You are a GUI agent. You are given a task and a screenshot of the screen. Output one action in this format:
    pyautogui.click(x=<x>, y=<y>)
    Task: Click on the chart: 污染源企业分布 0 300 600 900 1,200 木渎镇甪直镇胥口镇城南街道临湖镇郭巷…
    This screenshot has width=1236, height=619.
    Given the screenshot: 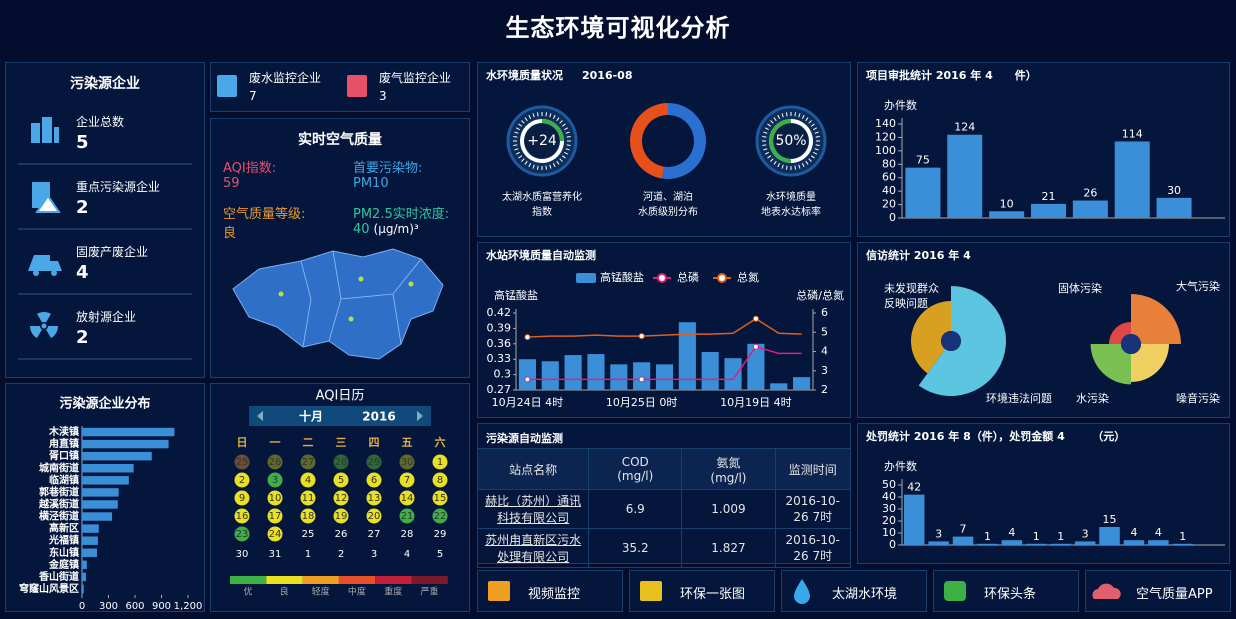 What is the action you would take?
    pyautogui.click(x=110, y=504)
    